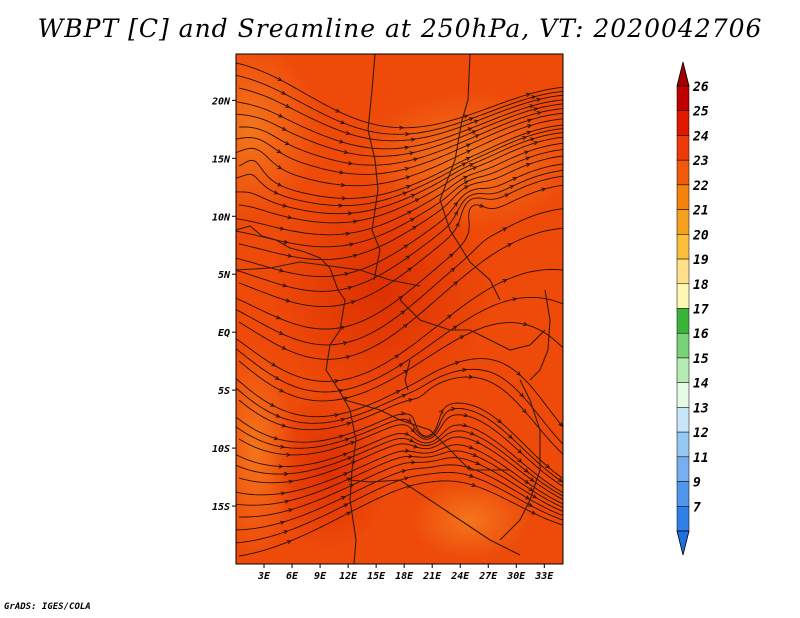 This screenshot has width=800, height=618. I want to click on longitude-axis: 3E 6E 9E 12E 15E 18E 21E 24E 27E 30E 33E, so click(405, 573).